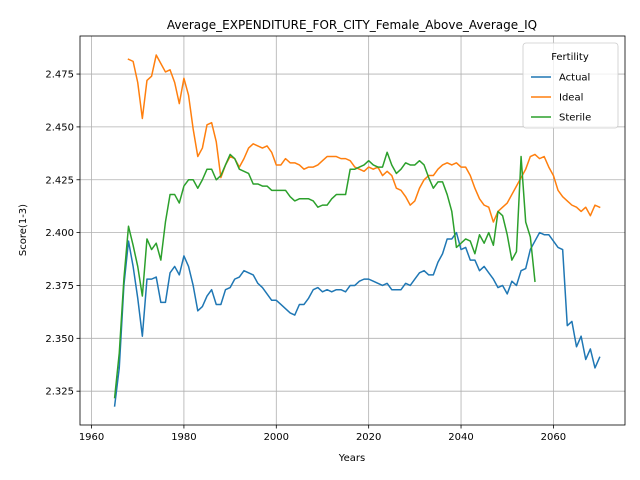  Describe the element at coordinates (59, 339) in the screenshot. I see `y-tick-label: 2.350` at that location.